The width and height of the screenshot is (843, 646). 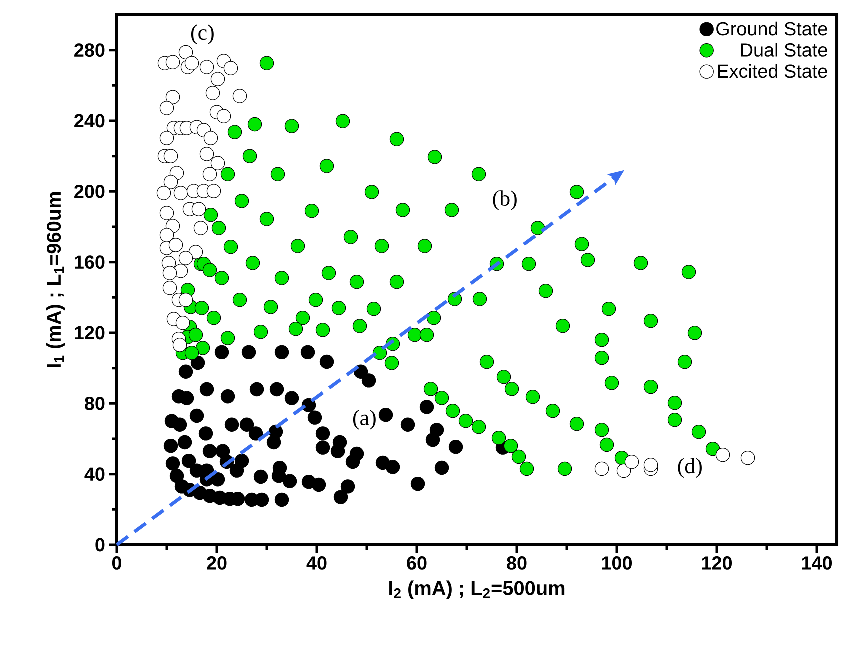 What do you see at coordinates (56, 280) in the screenshot?
I see `y-axis-title: I$_{1}$ (mA) ; L$_{1}$=960um` at bounding box center [56, 280].